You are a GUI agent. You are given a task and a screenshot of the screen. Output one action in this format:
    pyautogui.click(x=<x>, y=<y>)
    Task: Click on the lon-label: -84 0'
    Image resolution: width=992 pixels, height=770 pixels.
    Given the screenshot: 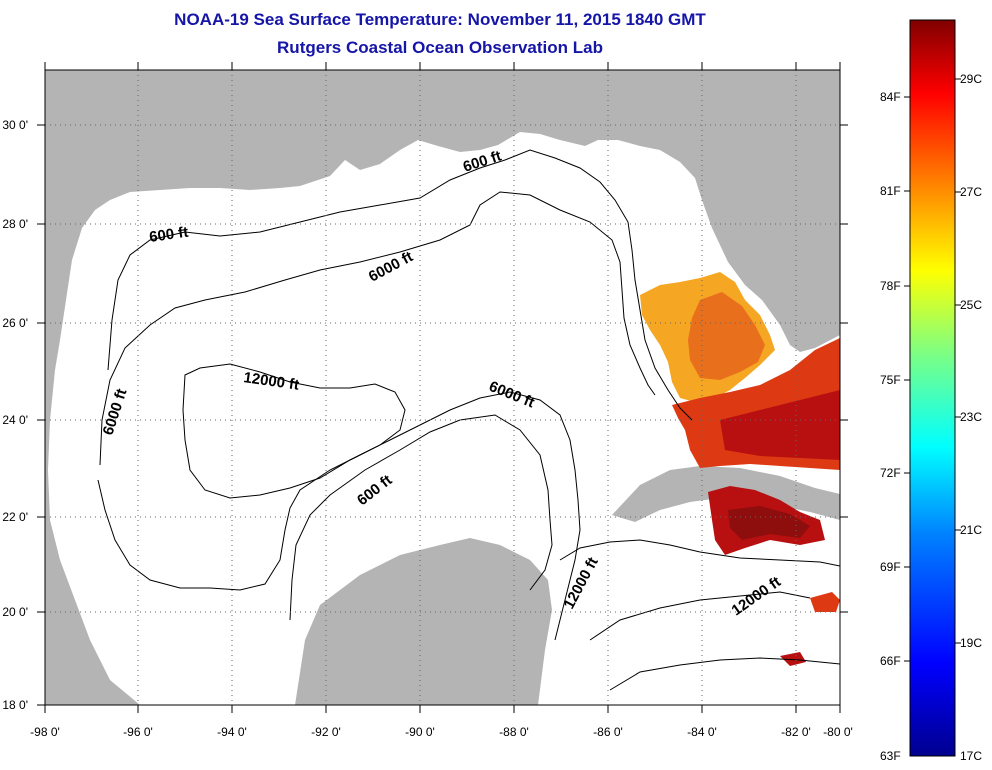 What is the action you would take?
    pyautogui.click(x=702, y=732)
    